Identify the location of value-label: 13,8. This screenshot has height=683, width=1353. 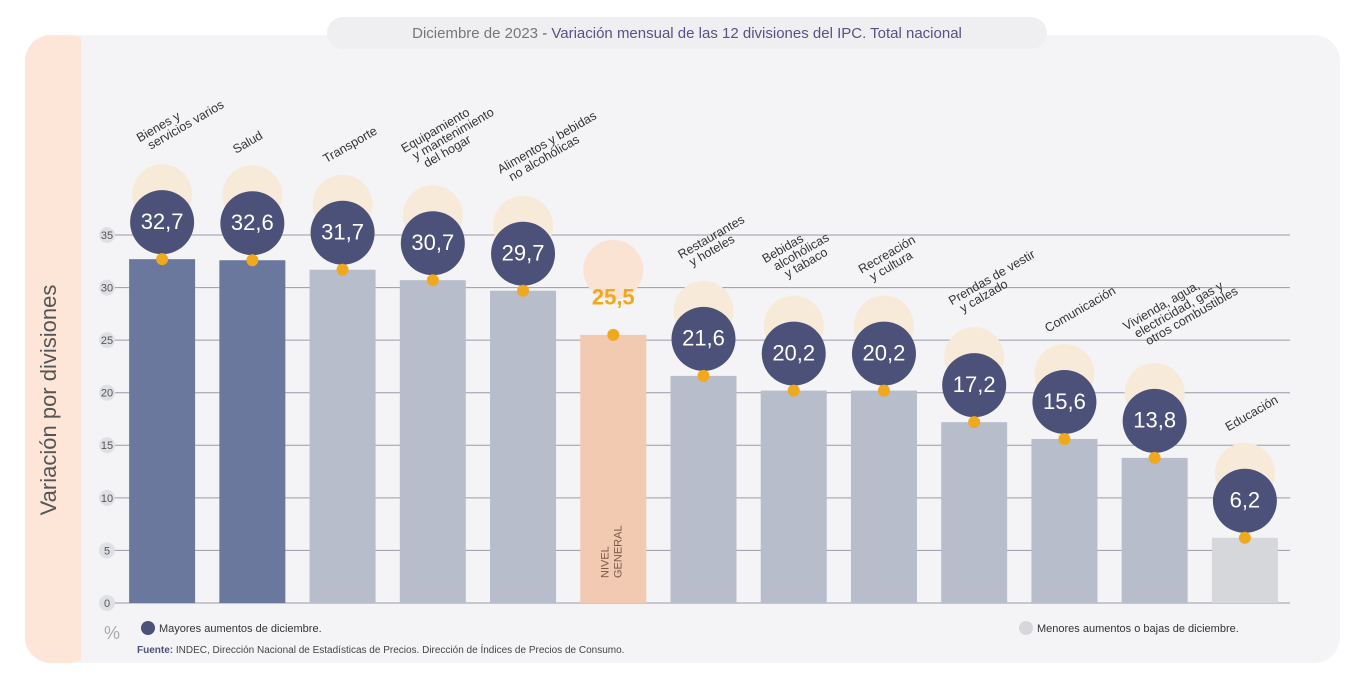
(1154, 420).